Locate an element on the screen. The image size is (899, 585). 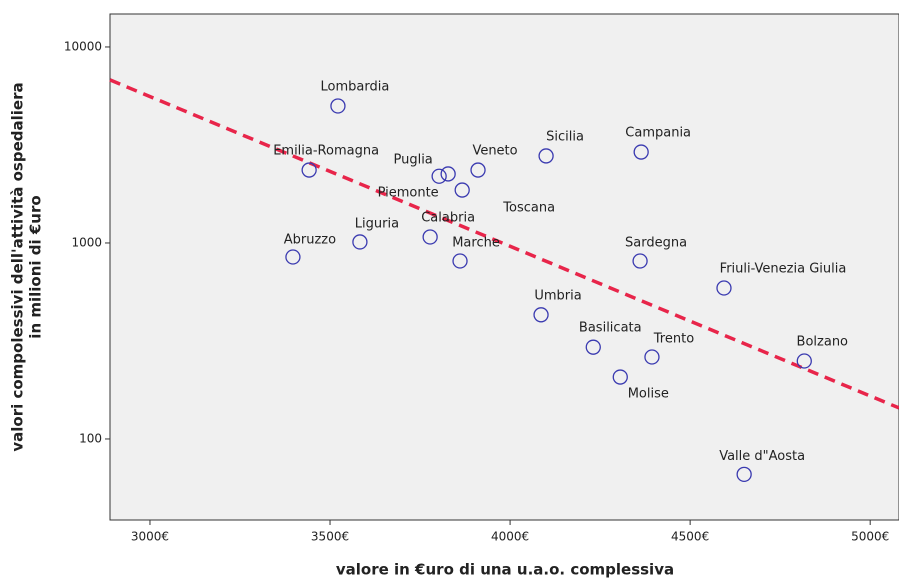
point-label: Toscana is located at coordinates (528, 208).